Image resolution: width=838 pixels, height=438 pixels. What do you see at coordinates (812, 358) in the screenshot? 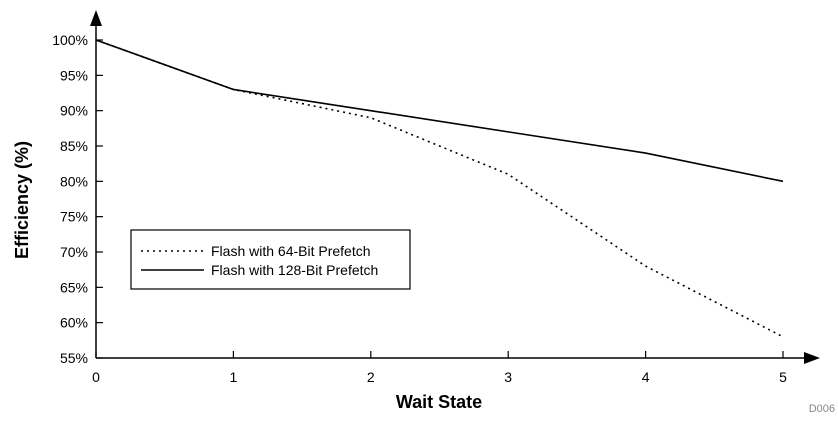
I see `x-axis-arrow` at bounding box center [812, 358].